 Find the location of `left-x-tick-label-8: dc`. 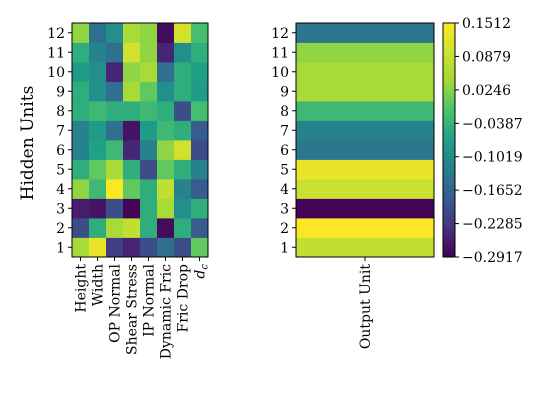

left-x-tick-label-8: dc is located at coordinates (202, 271).